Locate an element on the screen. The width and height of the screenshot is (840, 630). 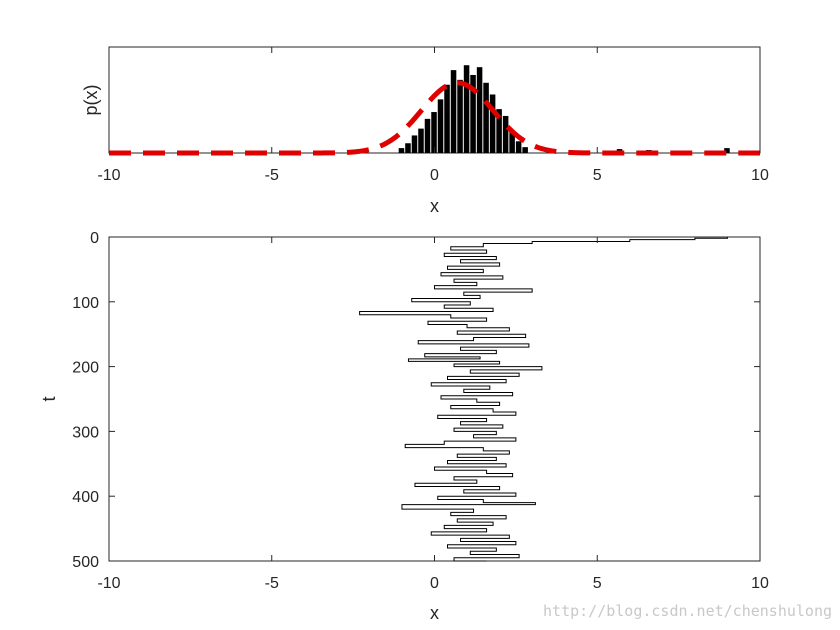
histogram-x-tick-label: 0 is located at coordinates (434, 175).